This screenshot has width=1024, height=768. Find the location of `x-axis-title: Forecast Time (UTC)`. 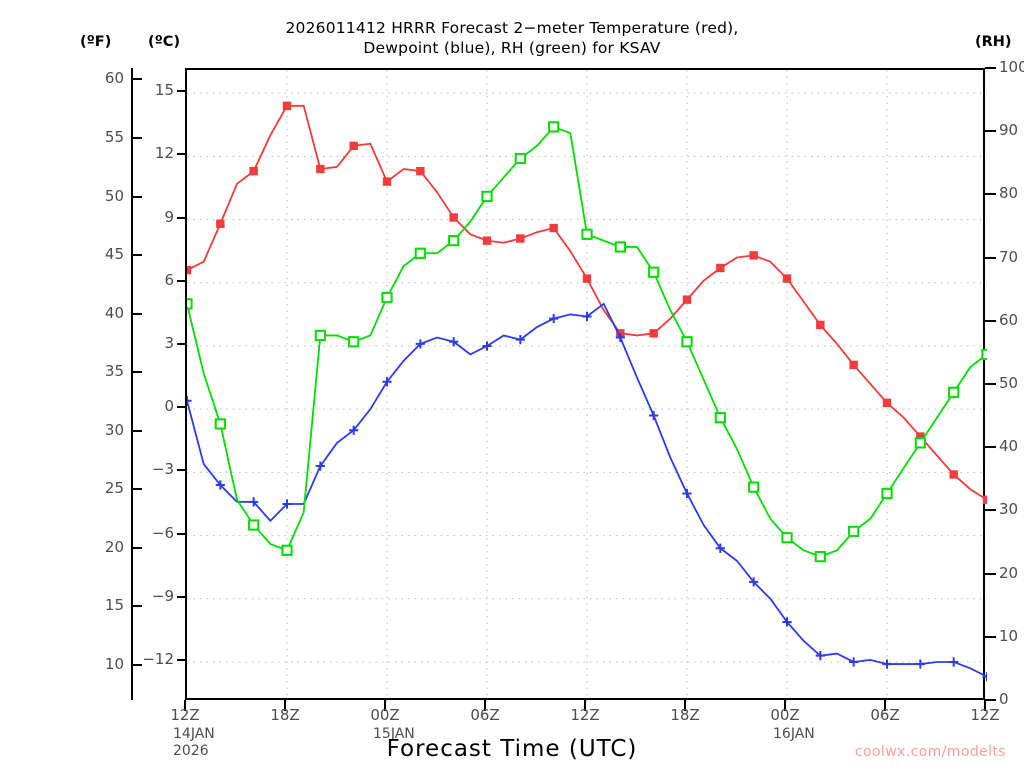

x-axis-title: Forecast Time (UTC) is located at coordinates (512, 749).